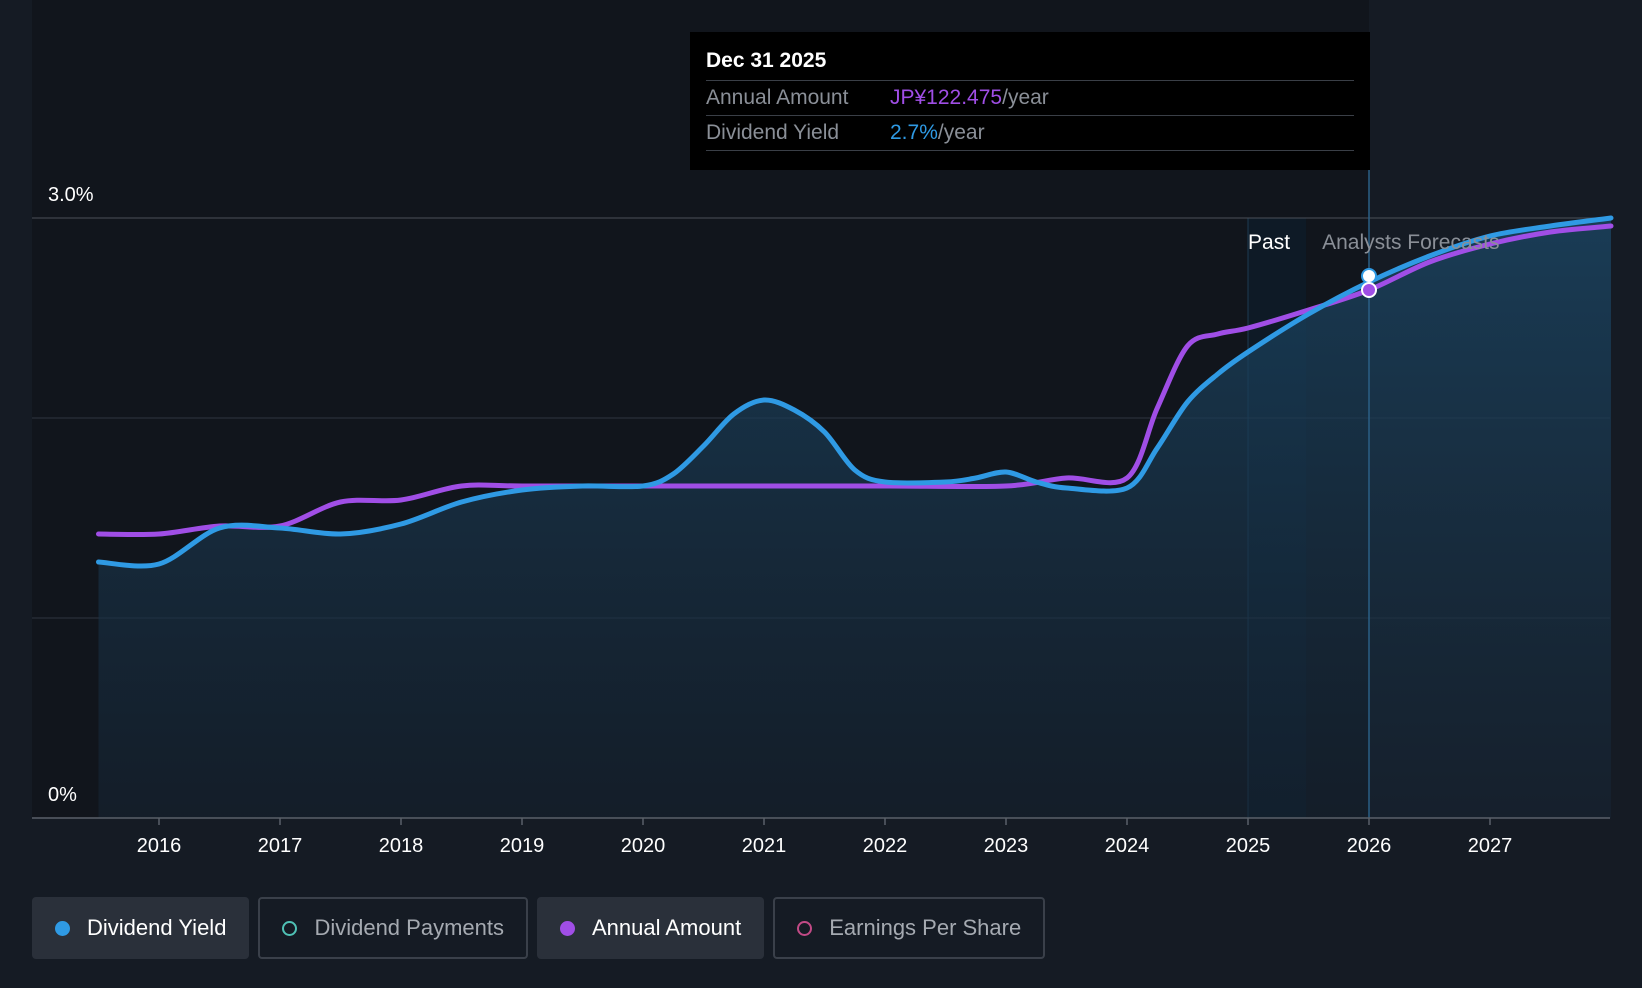  I want to click on annual-amount-marker, so click(1369, 290).